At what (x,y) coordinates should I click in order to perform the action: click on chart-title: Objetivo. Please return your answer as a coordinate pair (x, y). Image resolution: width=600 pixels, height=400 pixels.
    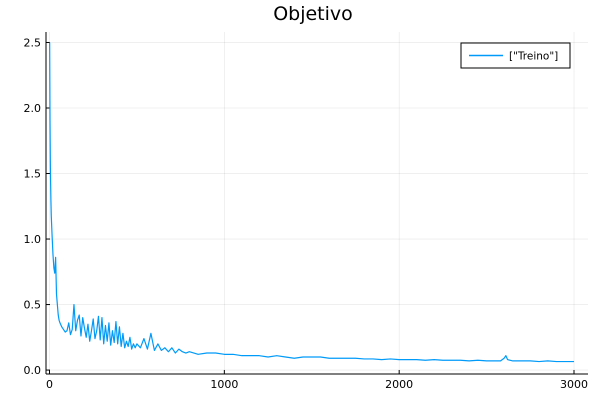
    Looking at the image, I should click on (313, 14).